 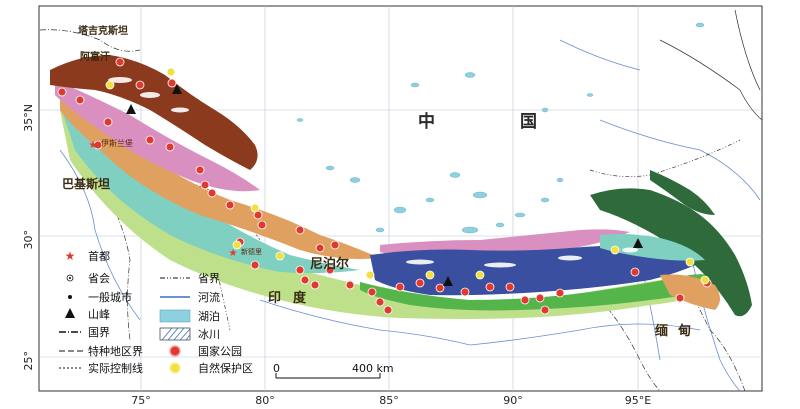 I want to click on scale-label-max: 400 km, so click(x=373, y=368).